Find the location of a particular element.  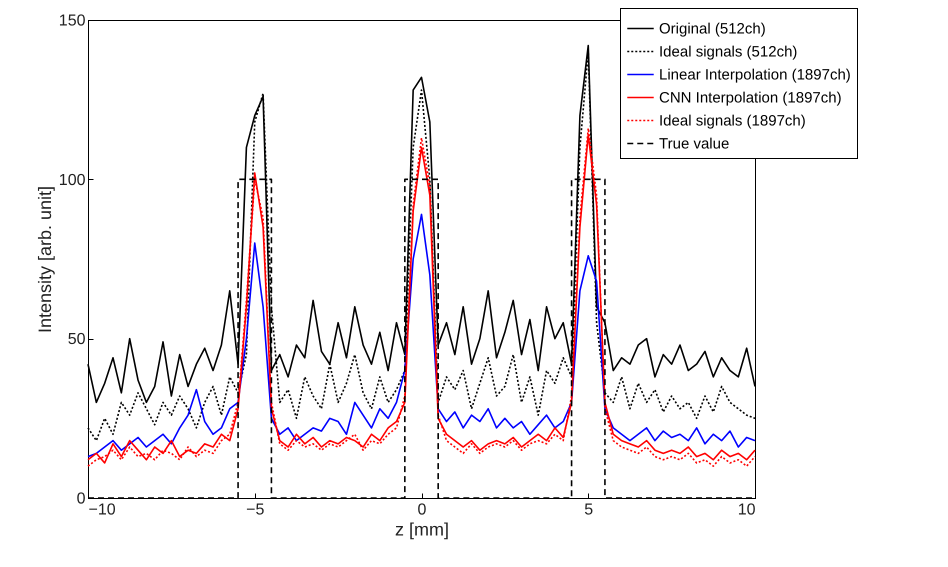

x-tick-label: −5 is located at coordinates (255, 510).